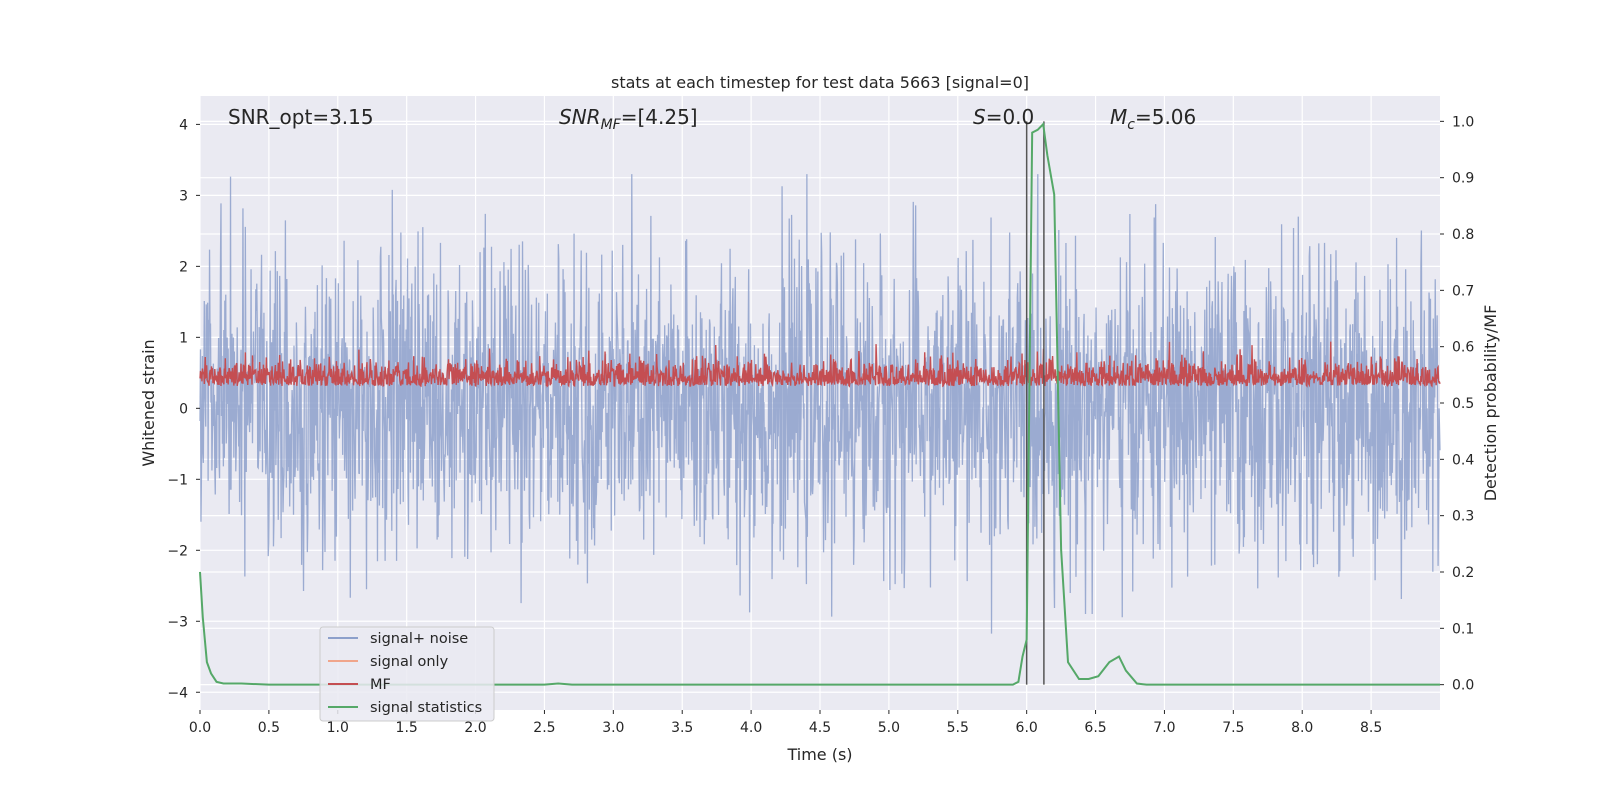 This screenshot has width=1600, height=800. What do you see at coordinates (1463, 235) in the screenshot?
I see `y2-tick-label: 0.8` at bounding box center [1463, 235].